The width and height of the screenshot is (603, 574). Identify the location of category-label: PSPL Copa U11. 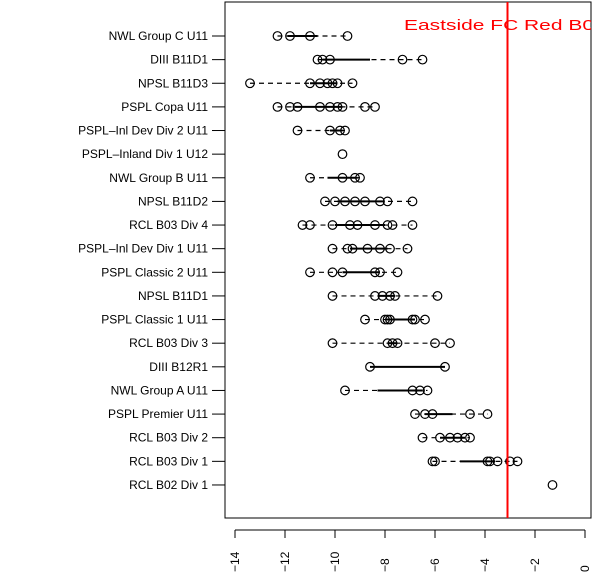
(164, 107).